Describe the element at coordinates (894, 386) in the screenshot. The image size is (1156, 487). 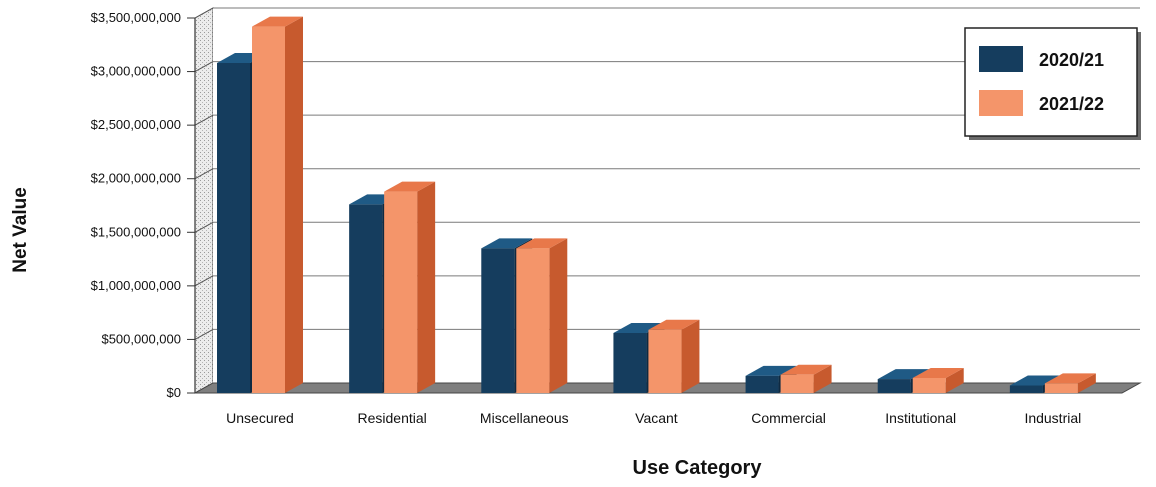
I see `bar-2020-21-institutional` at that location.